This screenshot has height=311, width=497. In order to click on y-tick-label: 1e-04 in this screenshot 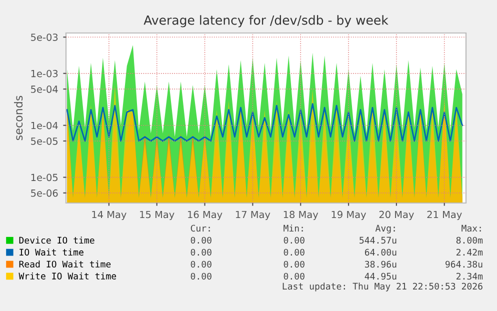, I will do `click(44, 126)`.